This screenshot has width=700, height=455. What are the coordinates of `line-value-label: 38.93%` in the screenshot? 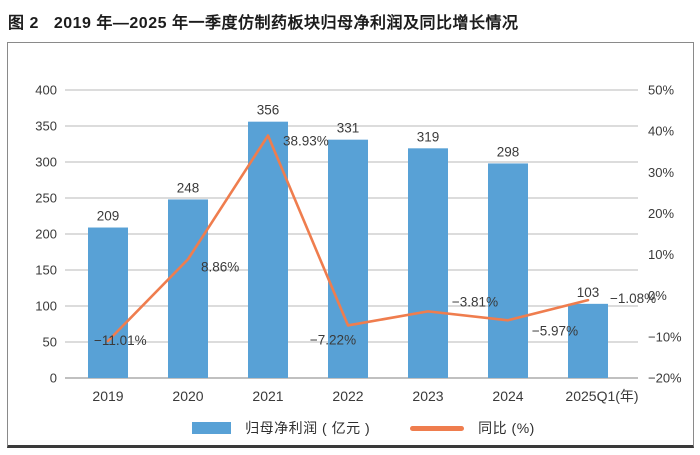 It's located at (306, 141).